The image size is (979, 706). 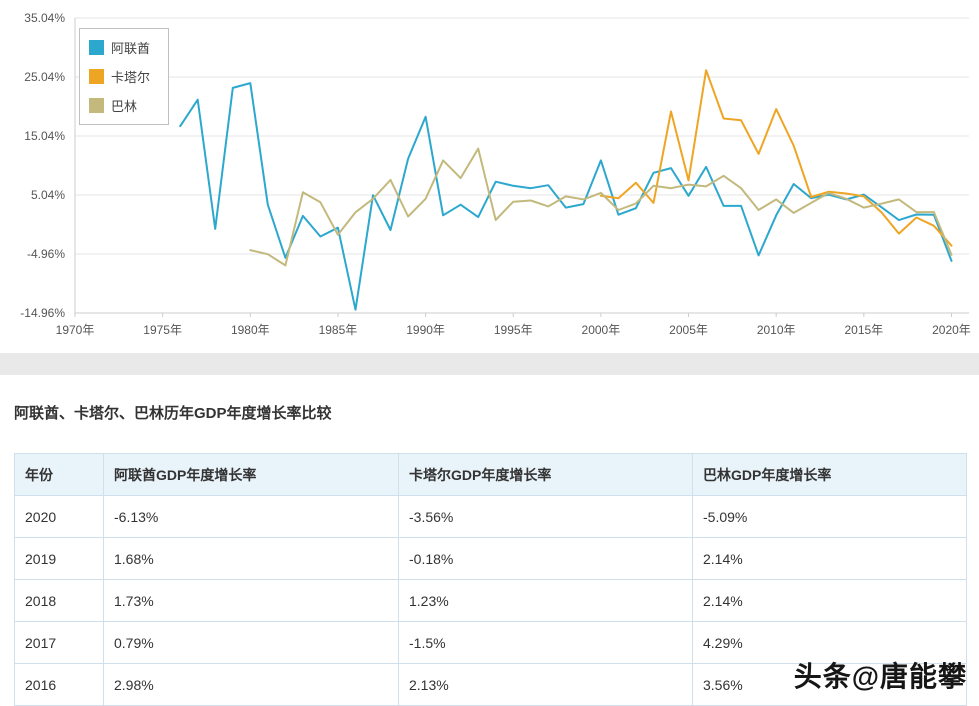 I want to click on table-cell: 3.56%, so click(x=829, y=684).